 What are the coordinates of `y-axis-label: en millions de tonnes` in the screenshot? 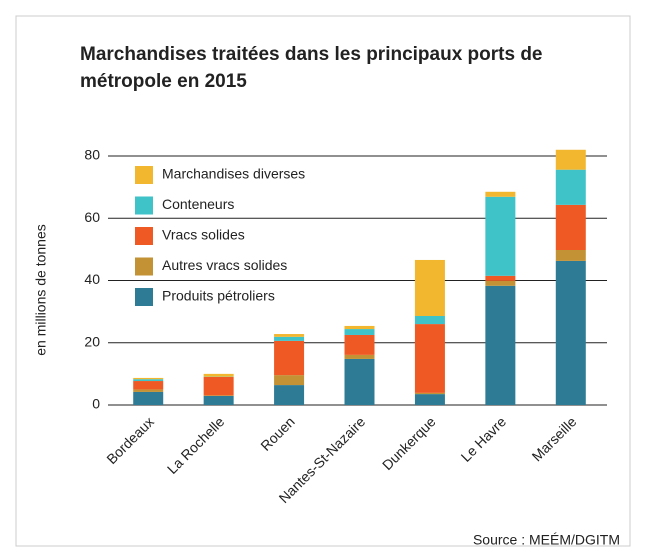 It's located at (41, 290).